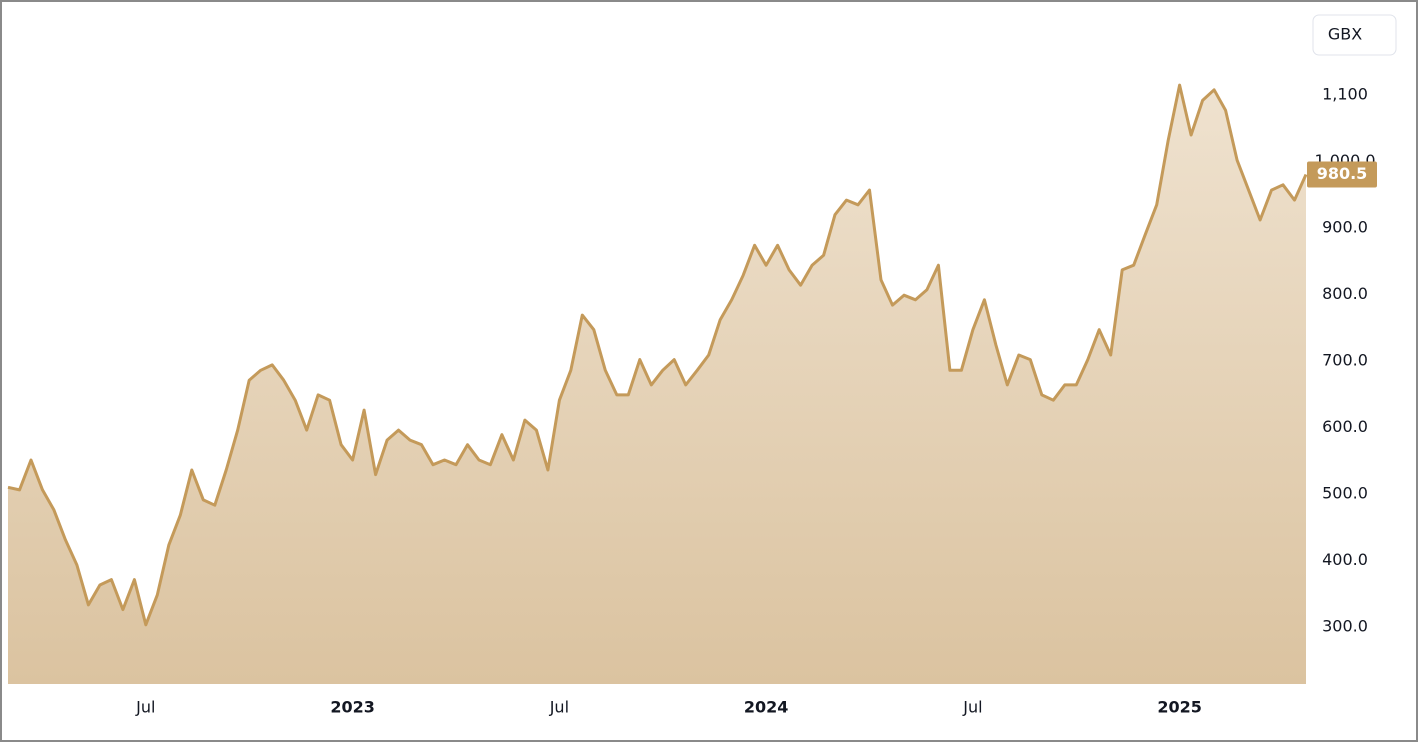 Image resolution: width=1418 pixels, height=742 pixels. What do you see at coordinates (1345, 492) in the screenshot?
I see `y-tick-label: 500.0` at bounding box center [1345, 492].